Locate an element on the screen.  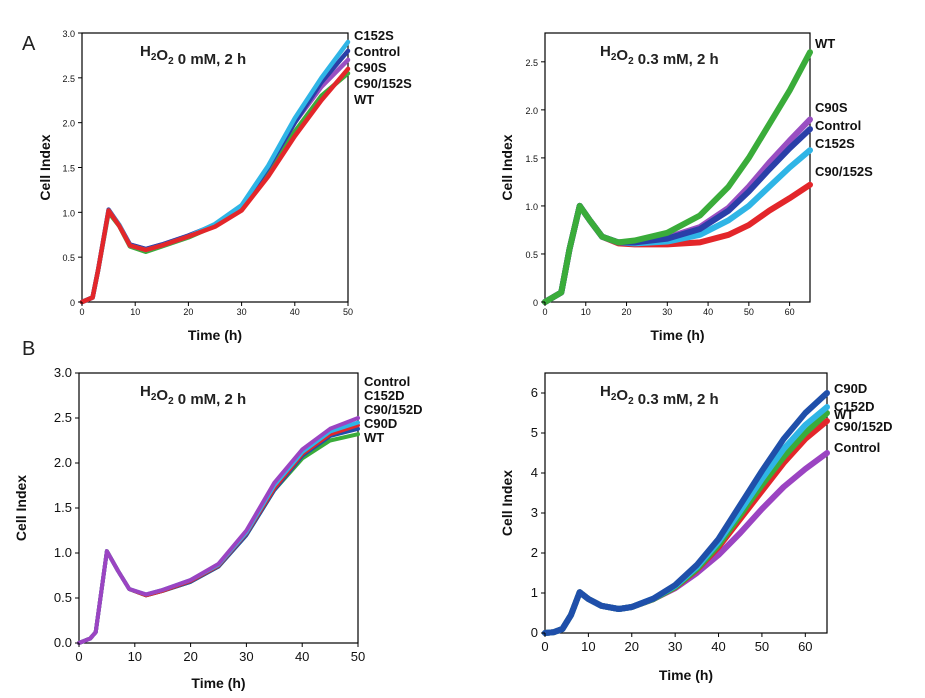
y-tick-label: 5 is located at coordinates (534, 432).